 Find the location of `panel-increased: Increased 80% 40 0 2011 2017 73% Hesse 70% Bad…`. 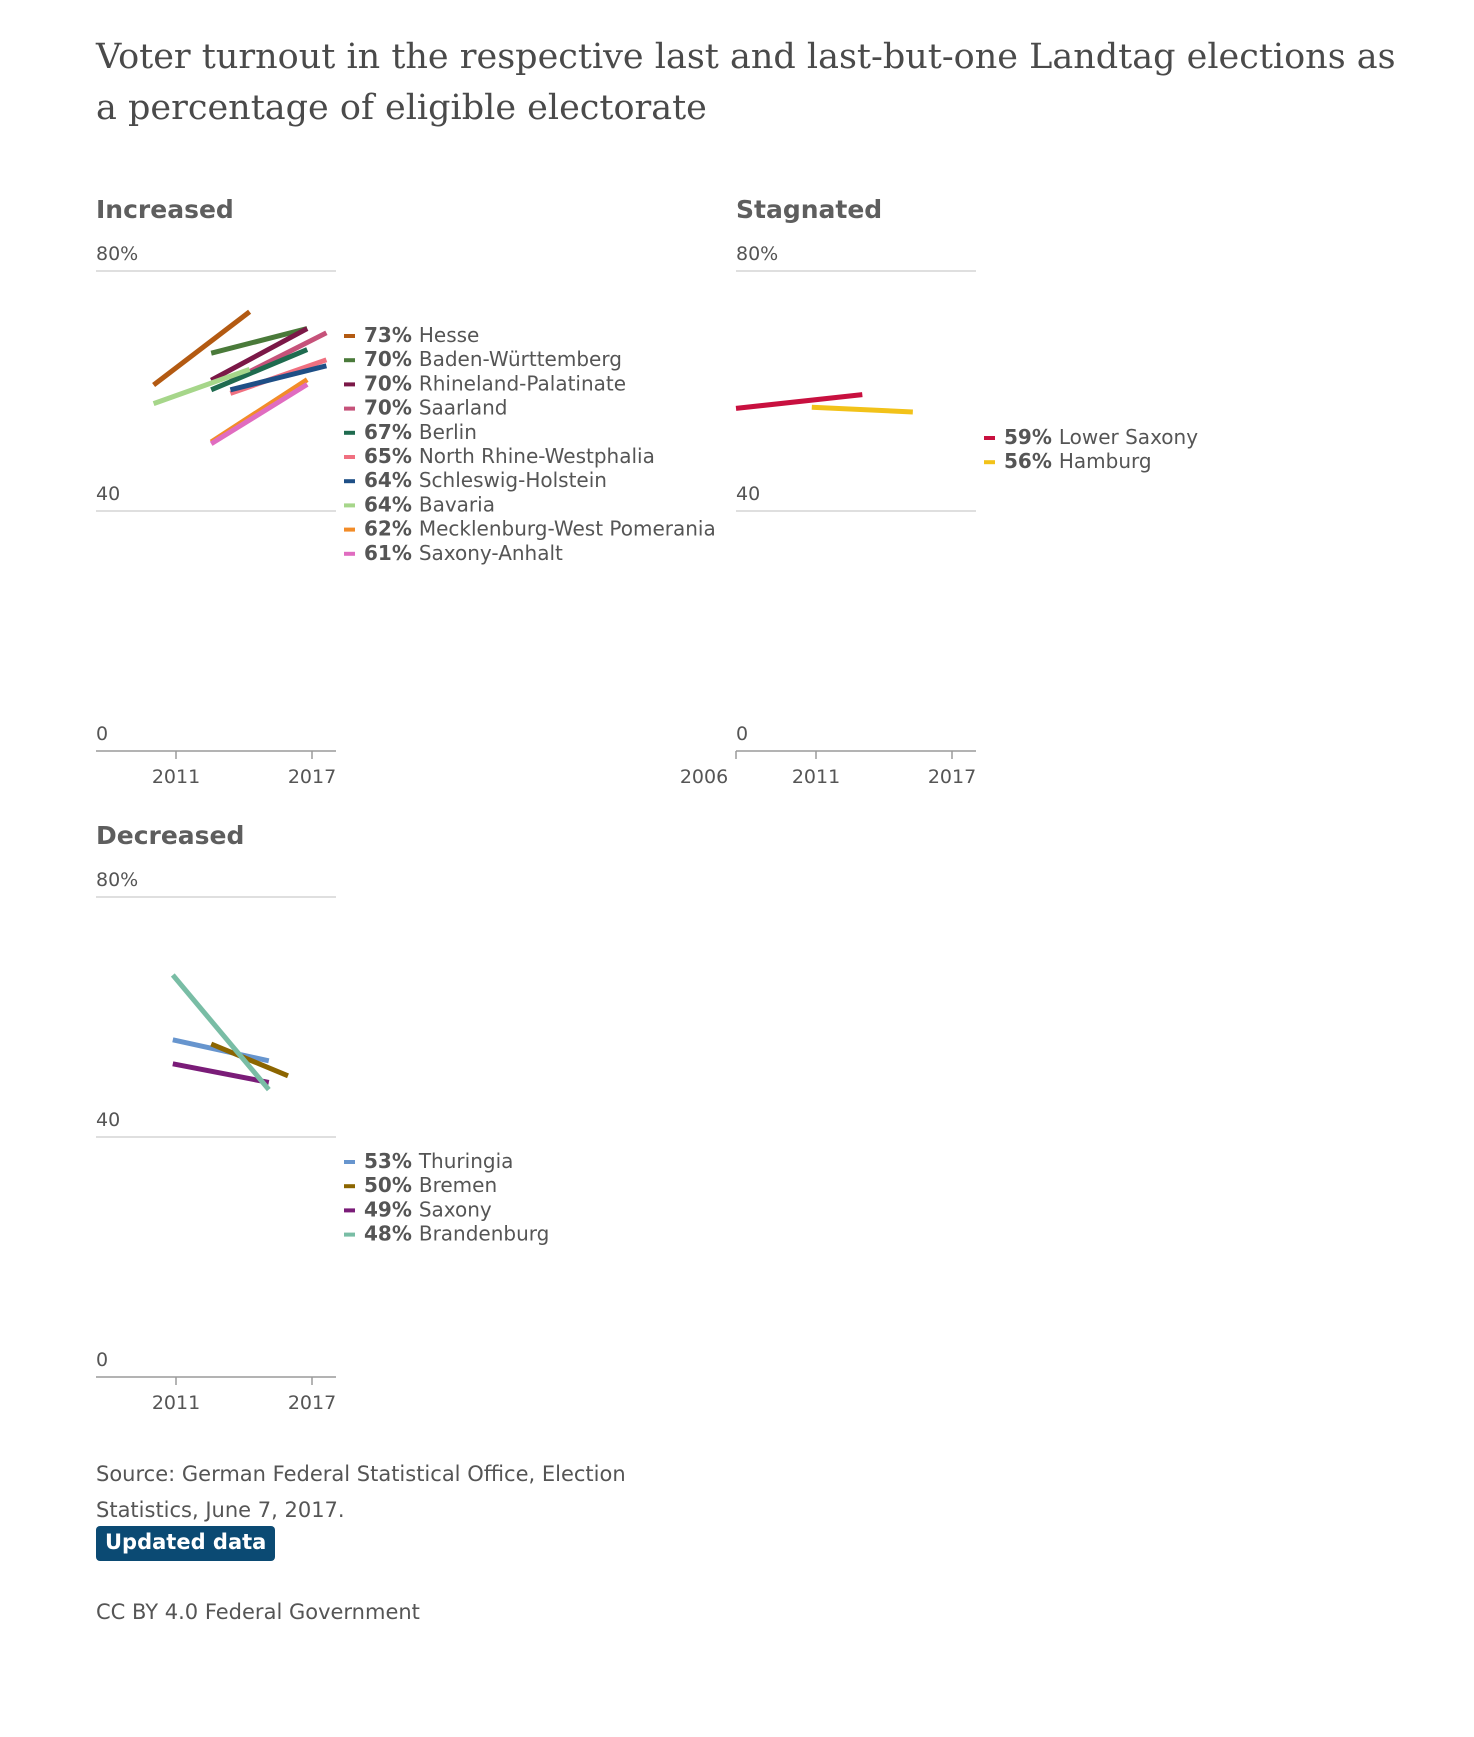

panel-increased: Increased 80% 40 0 2011 2017 73% Hesse 70% Bad… is located at coordinates (416, 495).